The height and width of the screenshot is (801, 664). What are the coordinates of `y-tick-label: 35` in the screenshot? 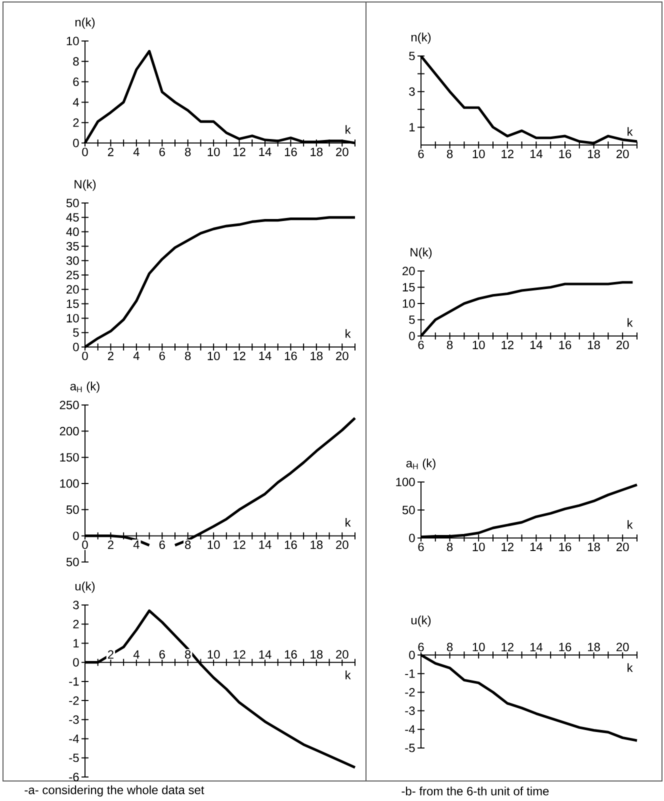 It's located at (72, 246).